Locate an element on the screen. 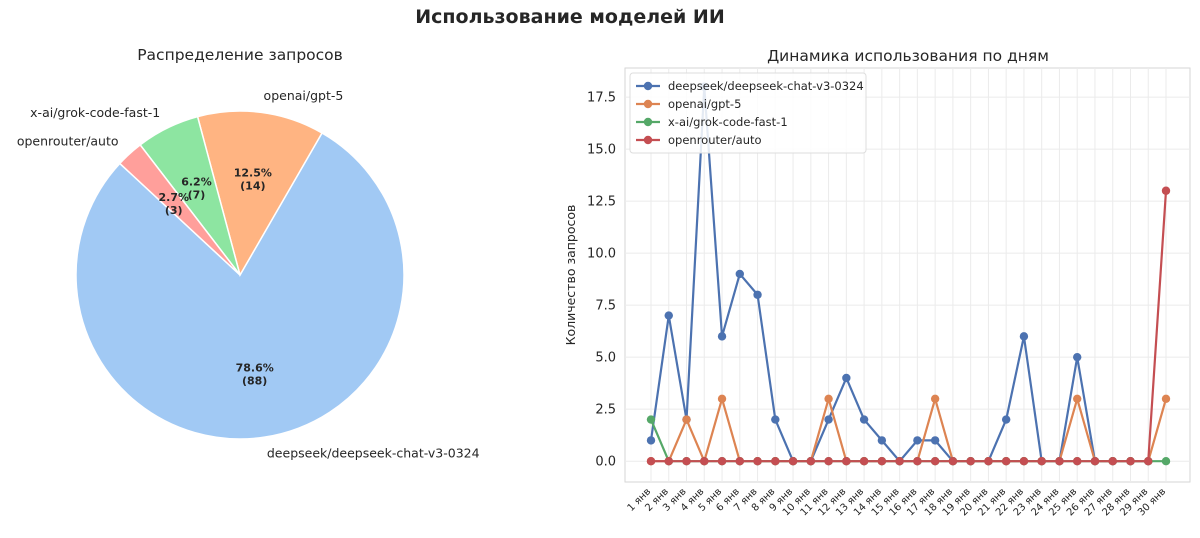  pie-pct-deepseek-deepseek-chat-v3-0324: 78.6% is located at coordinates (255, 367).